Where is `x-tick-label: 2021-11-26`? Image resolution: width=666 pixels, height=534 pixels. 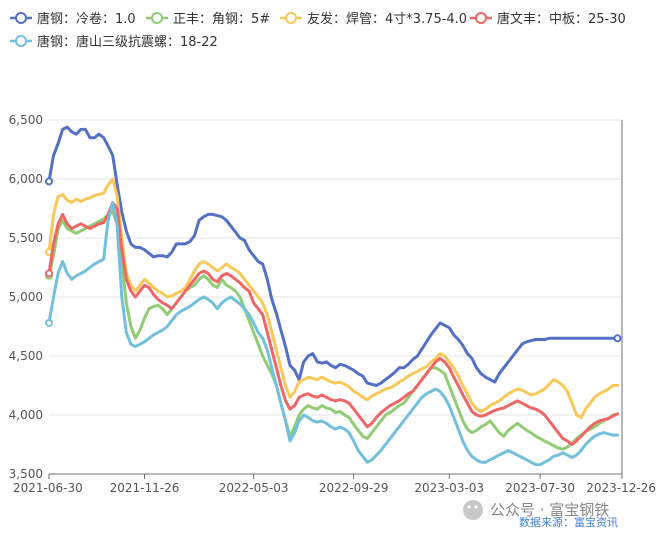 x-tick-label: 2021-11-26 is located at coordinates (145, 488).